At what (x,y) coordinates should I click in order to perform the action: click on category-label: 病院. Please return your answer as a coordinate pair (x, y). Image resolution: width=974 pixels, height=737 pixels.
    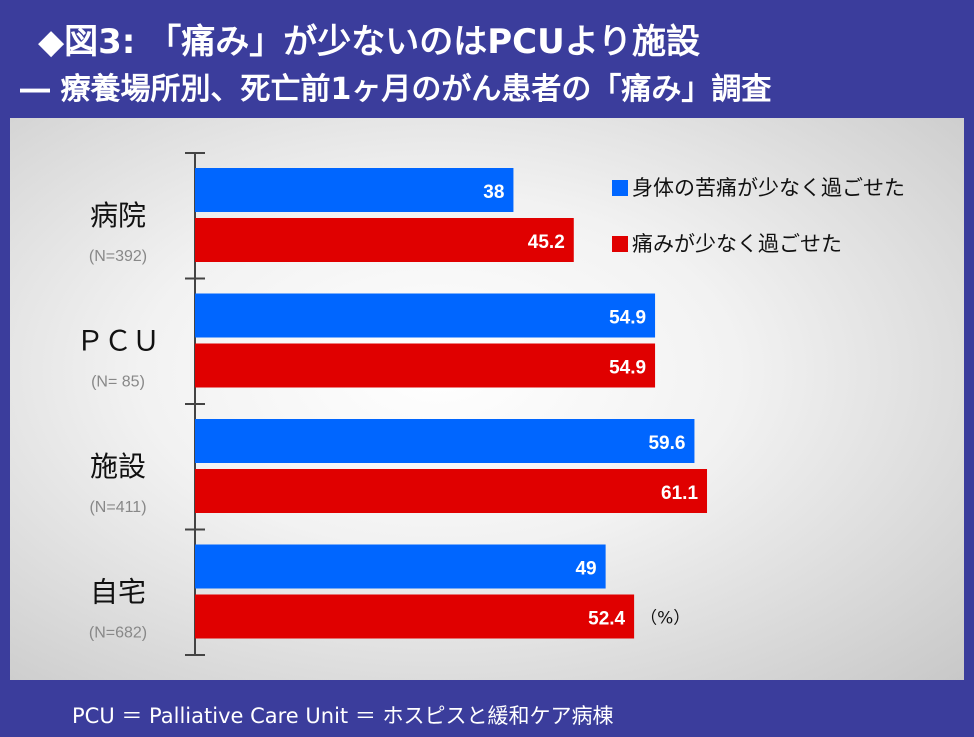
    Looking at the image, I should click on (118, 215).